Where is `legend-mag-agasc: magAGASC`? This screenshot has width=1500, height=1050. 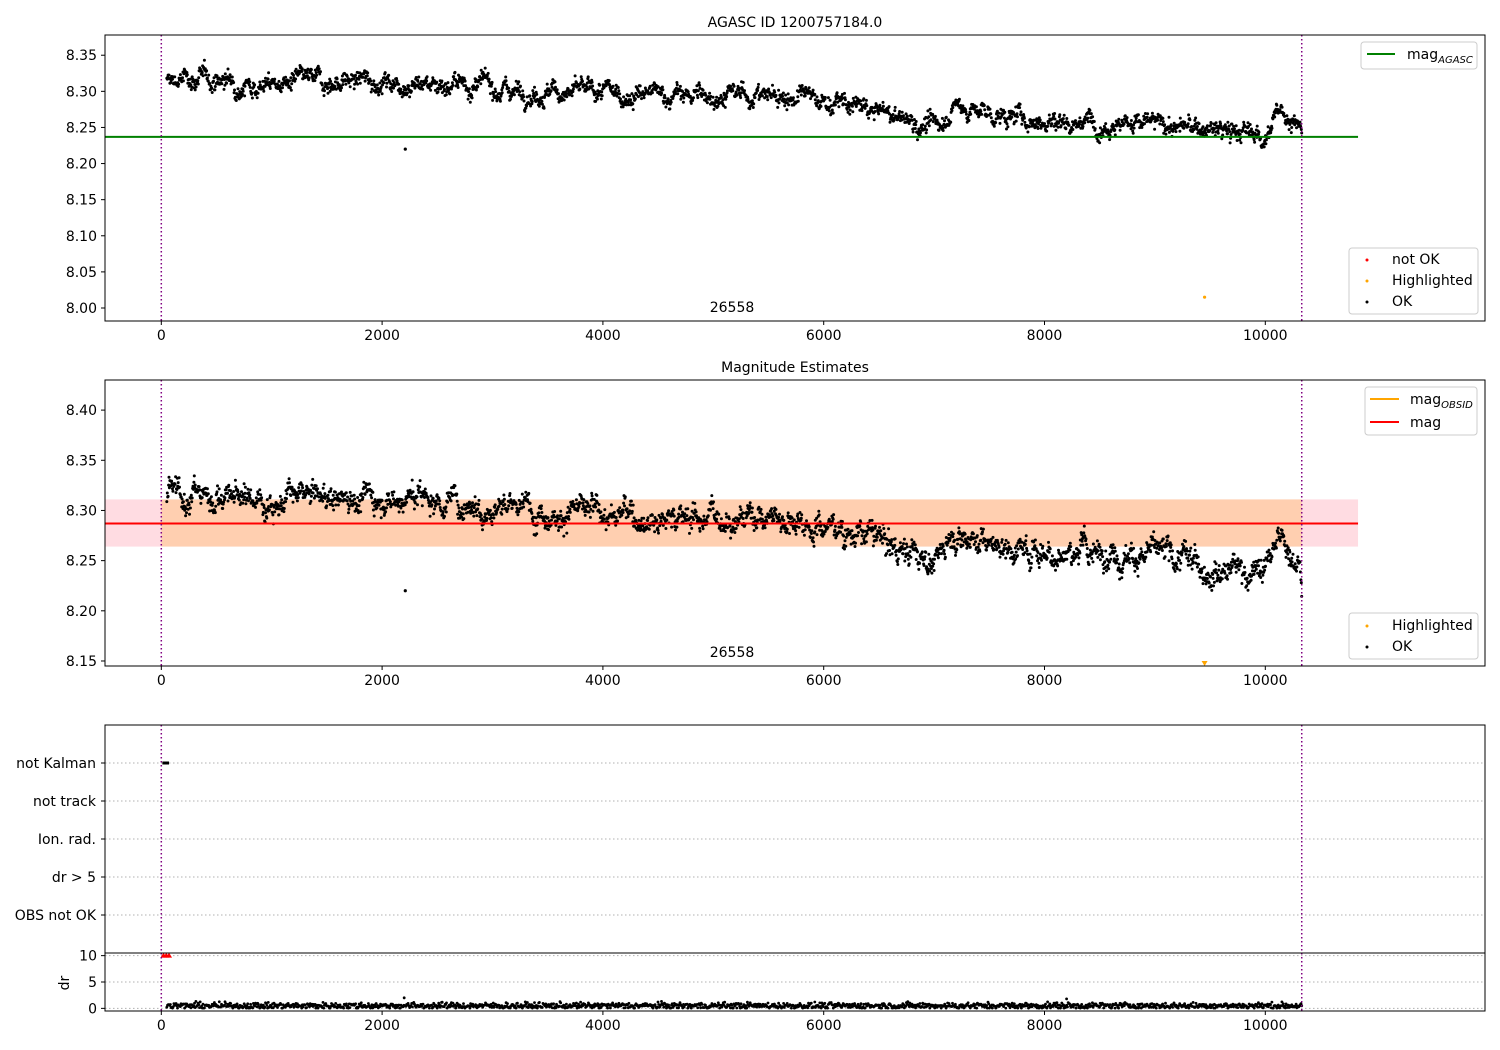 legend-mag-agasc: magAGASC is located at coordinates (1440, 56).